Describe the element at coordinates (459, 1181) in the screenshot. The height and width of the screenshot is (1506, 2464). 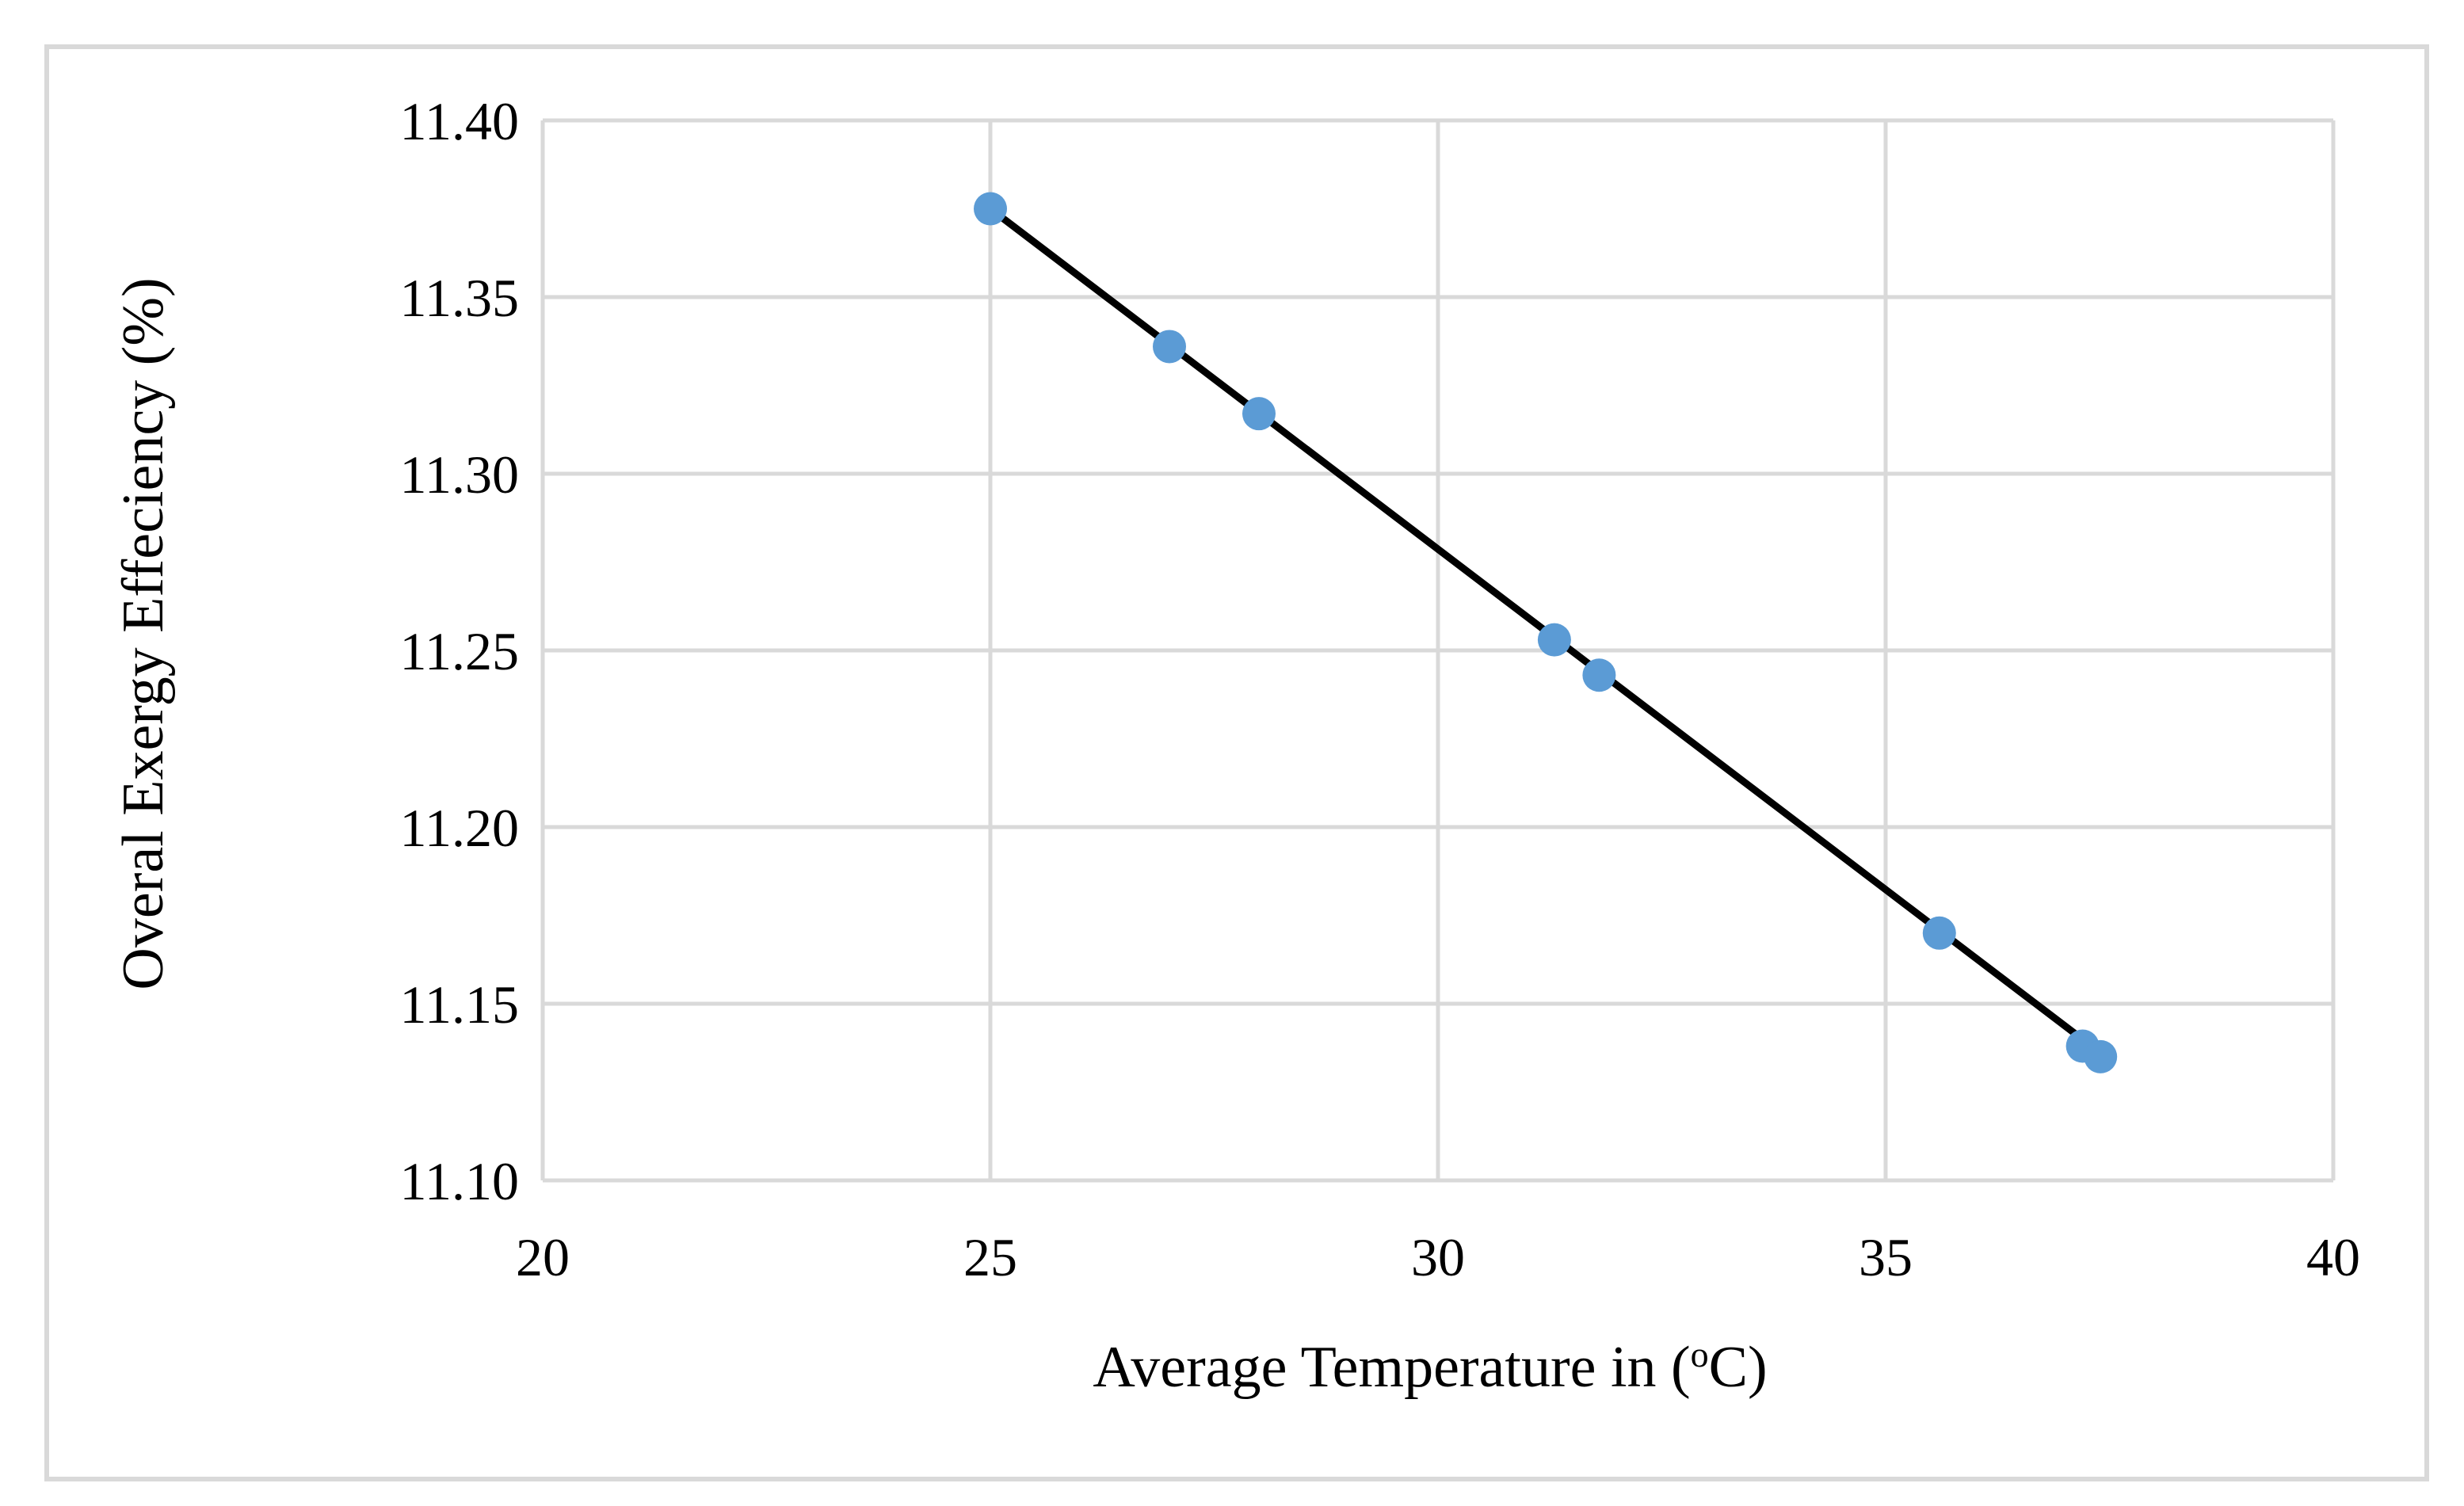
I see `y-tick-label: 11.10` at that location.